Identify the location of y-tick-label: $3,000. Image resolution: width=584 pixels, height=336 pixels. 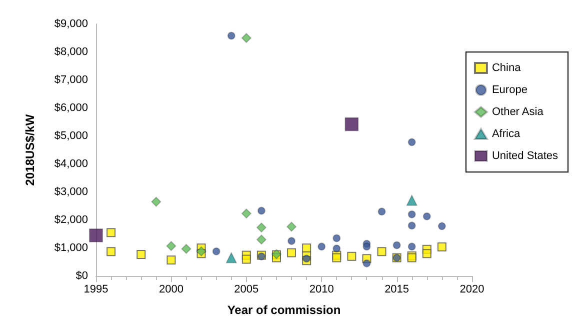
(71, 192).